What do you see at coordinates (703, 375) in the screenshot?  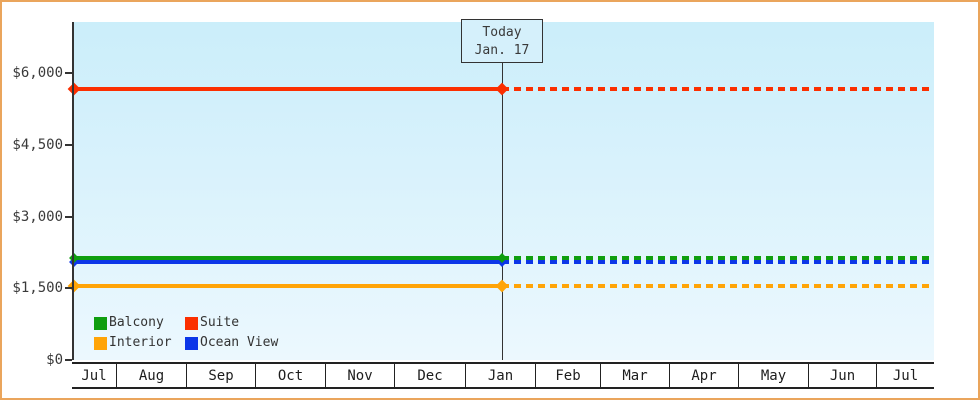 I see `x-axis-month-apr-9: Apr` at bounding box center [703, 375].